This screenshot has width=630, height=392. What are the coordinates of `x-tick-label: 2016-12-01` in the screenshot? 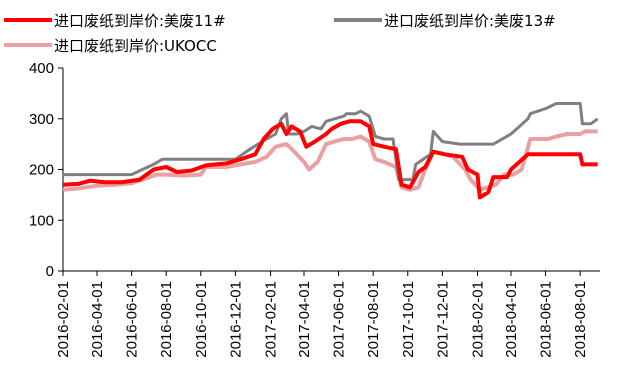 It's located at (235, 319).